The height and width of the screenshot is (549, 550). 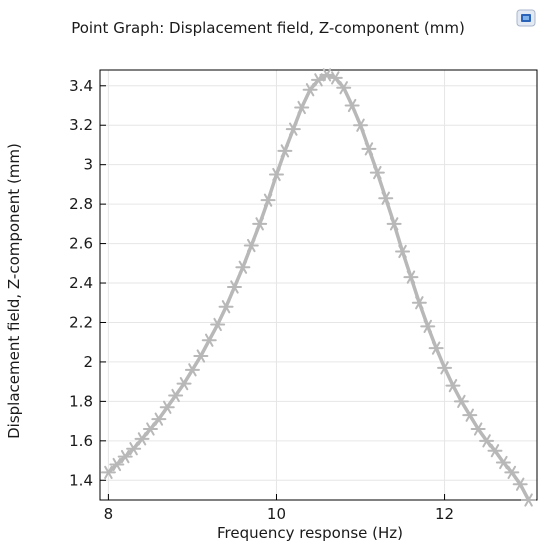 What do you see at coordinates (444, 514) in the screenshot?
I see `x-tick-label: 12` at bounding box center [444, 514].